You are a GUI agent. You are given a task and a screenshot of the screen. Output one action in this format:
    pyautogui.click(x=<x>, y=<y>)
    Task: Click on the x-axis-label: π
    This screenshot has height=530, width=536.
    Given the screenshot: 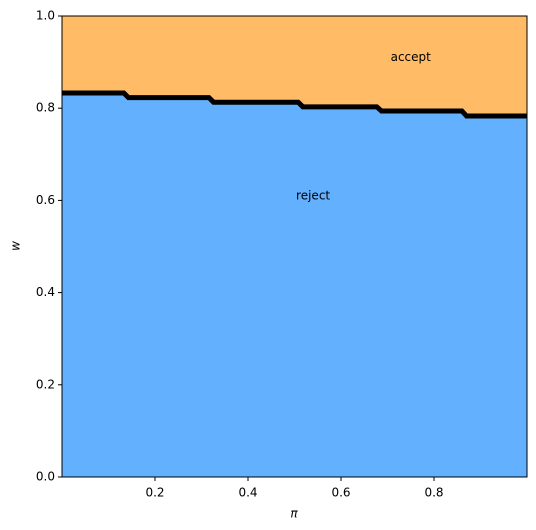 What is the action you would take?
    pyautogui.click(x=294, y=514)
    